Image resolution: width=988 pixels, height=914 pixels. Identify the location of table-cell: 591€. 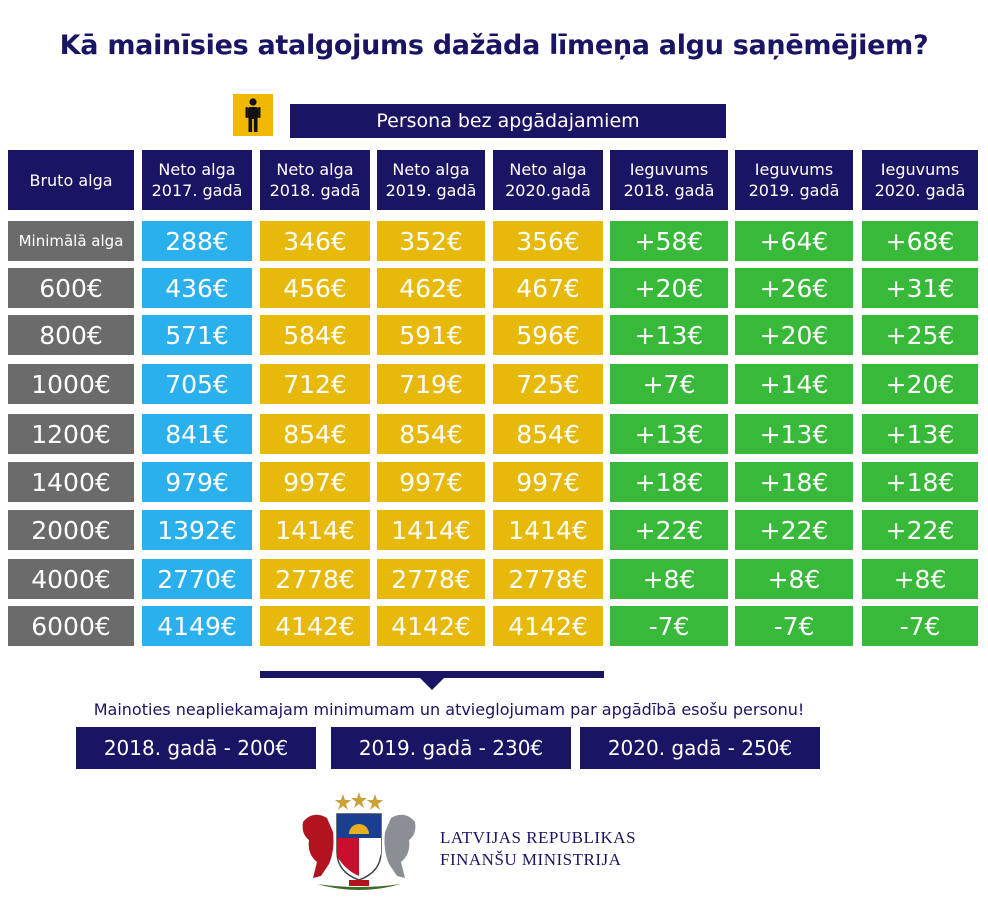
(431, 335).